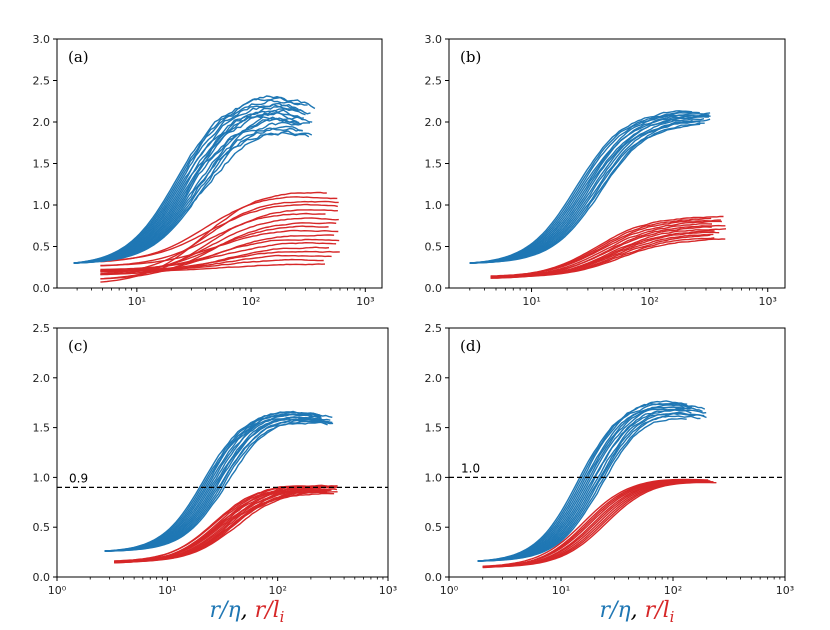 The image size is (830, 630). What do you see at coordinates (470, 57) in the screenshot?
I see `panel-label: (b)` at bounding box center [470, 57].